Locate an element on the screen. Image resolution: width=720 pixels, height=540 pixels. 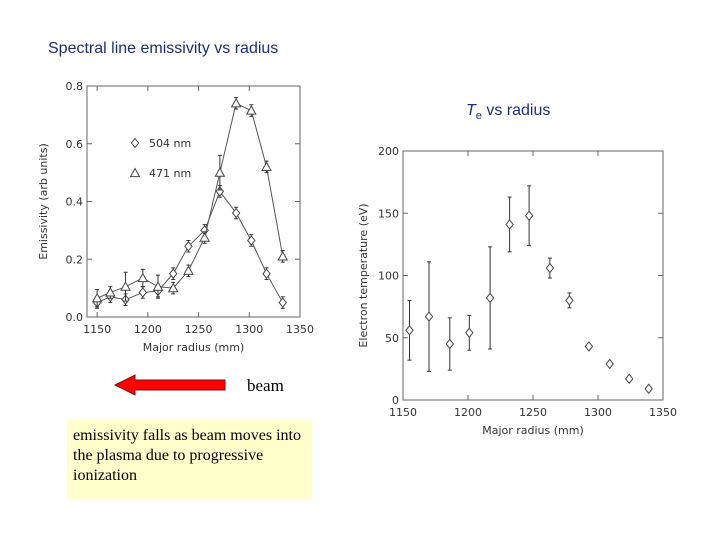
y-tick-label: 200 is located at coordinates (388, 151).